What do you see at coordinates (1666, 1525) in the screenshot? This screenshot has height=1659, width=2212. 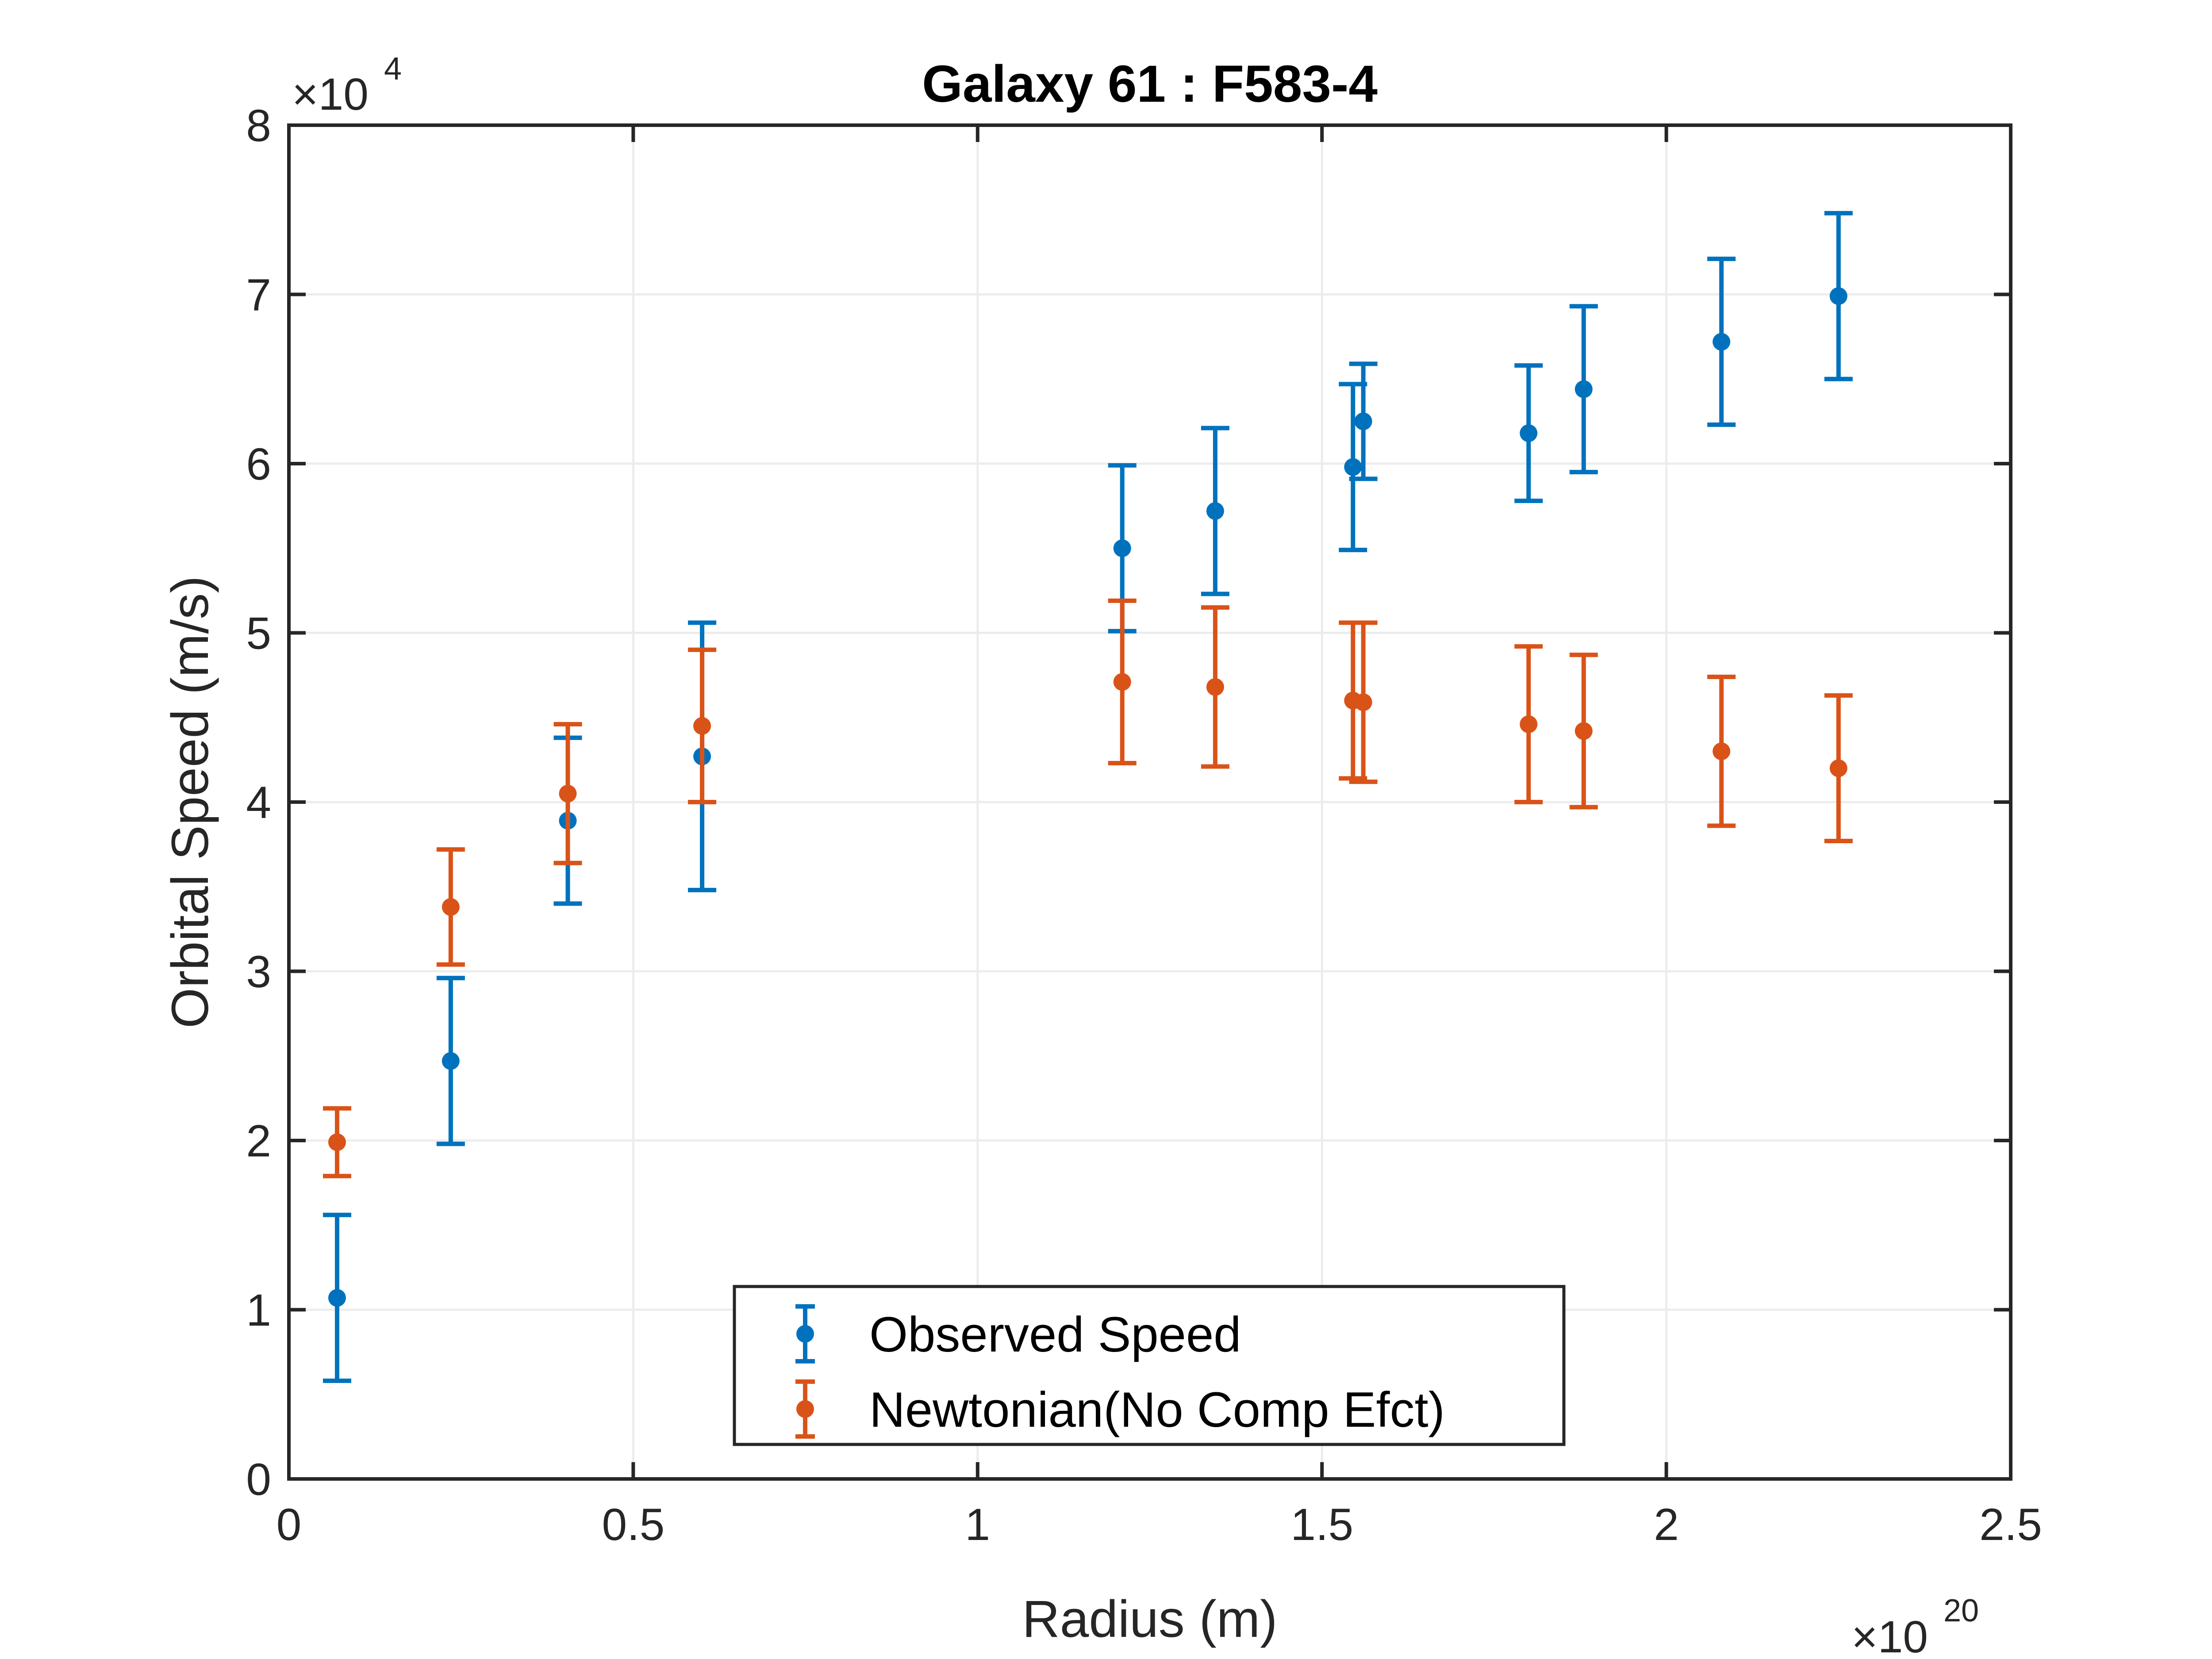 I see `x-tick-label: 2` at bounding box center [1666, 1525].